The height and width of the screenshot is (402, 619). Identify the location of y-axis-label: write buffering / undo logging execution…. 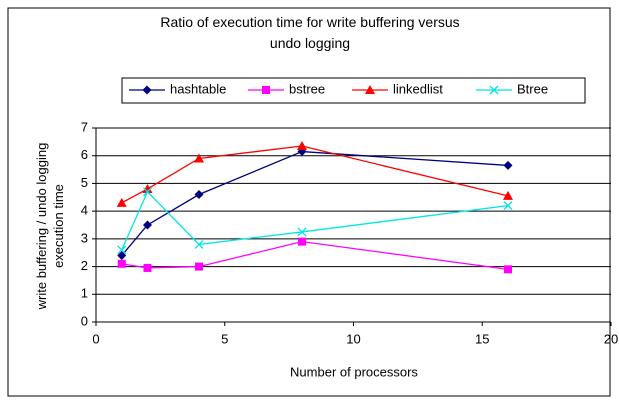
(50, 226).